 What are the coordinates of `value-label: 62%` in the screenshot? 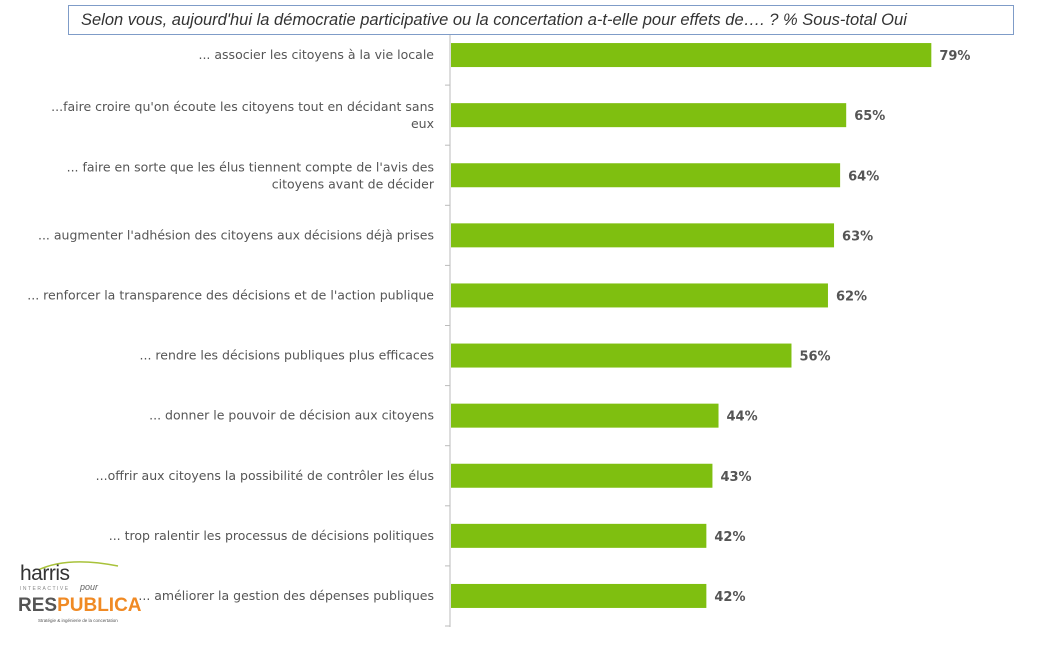 It's located at (851, 296).